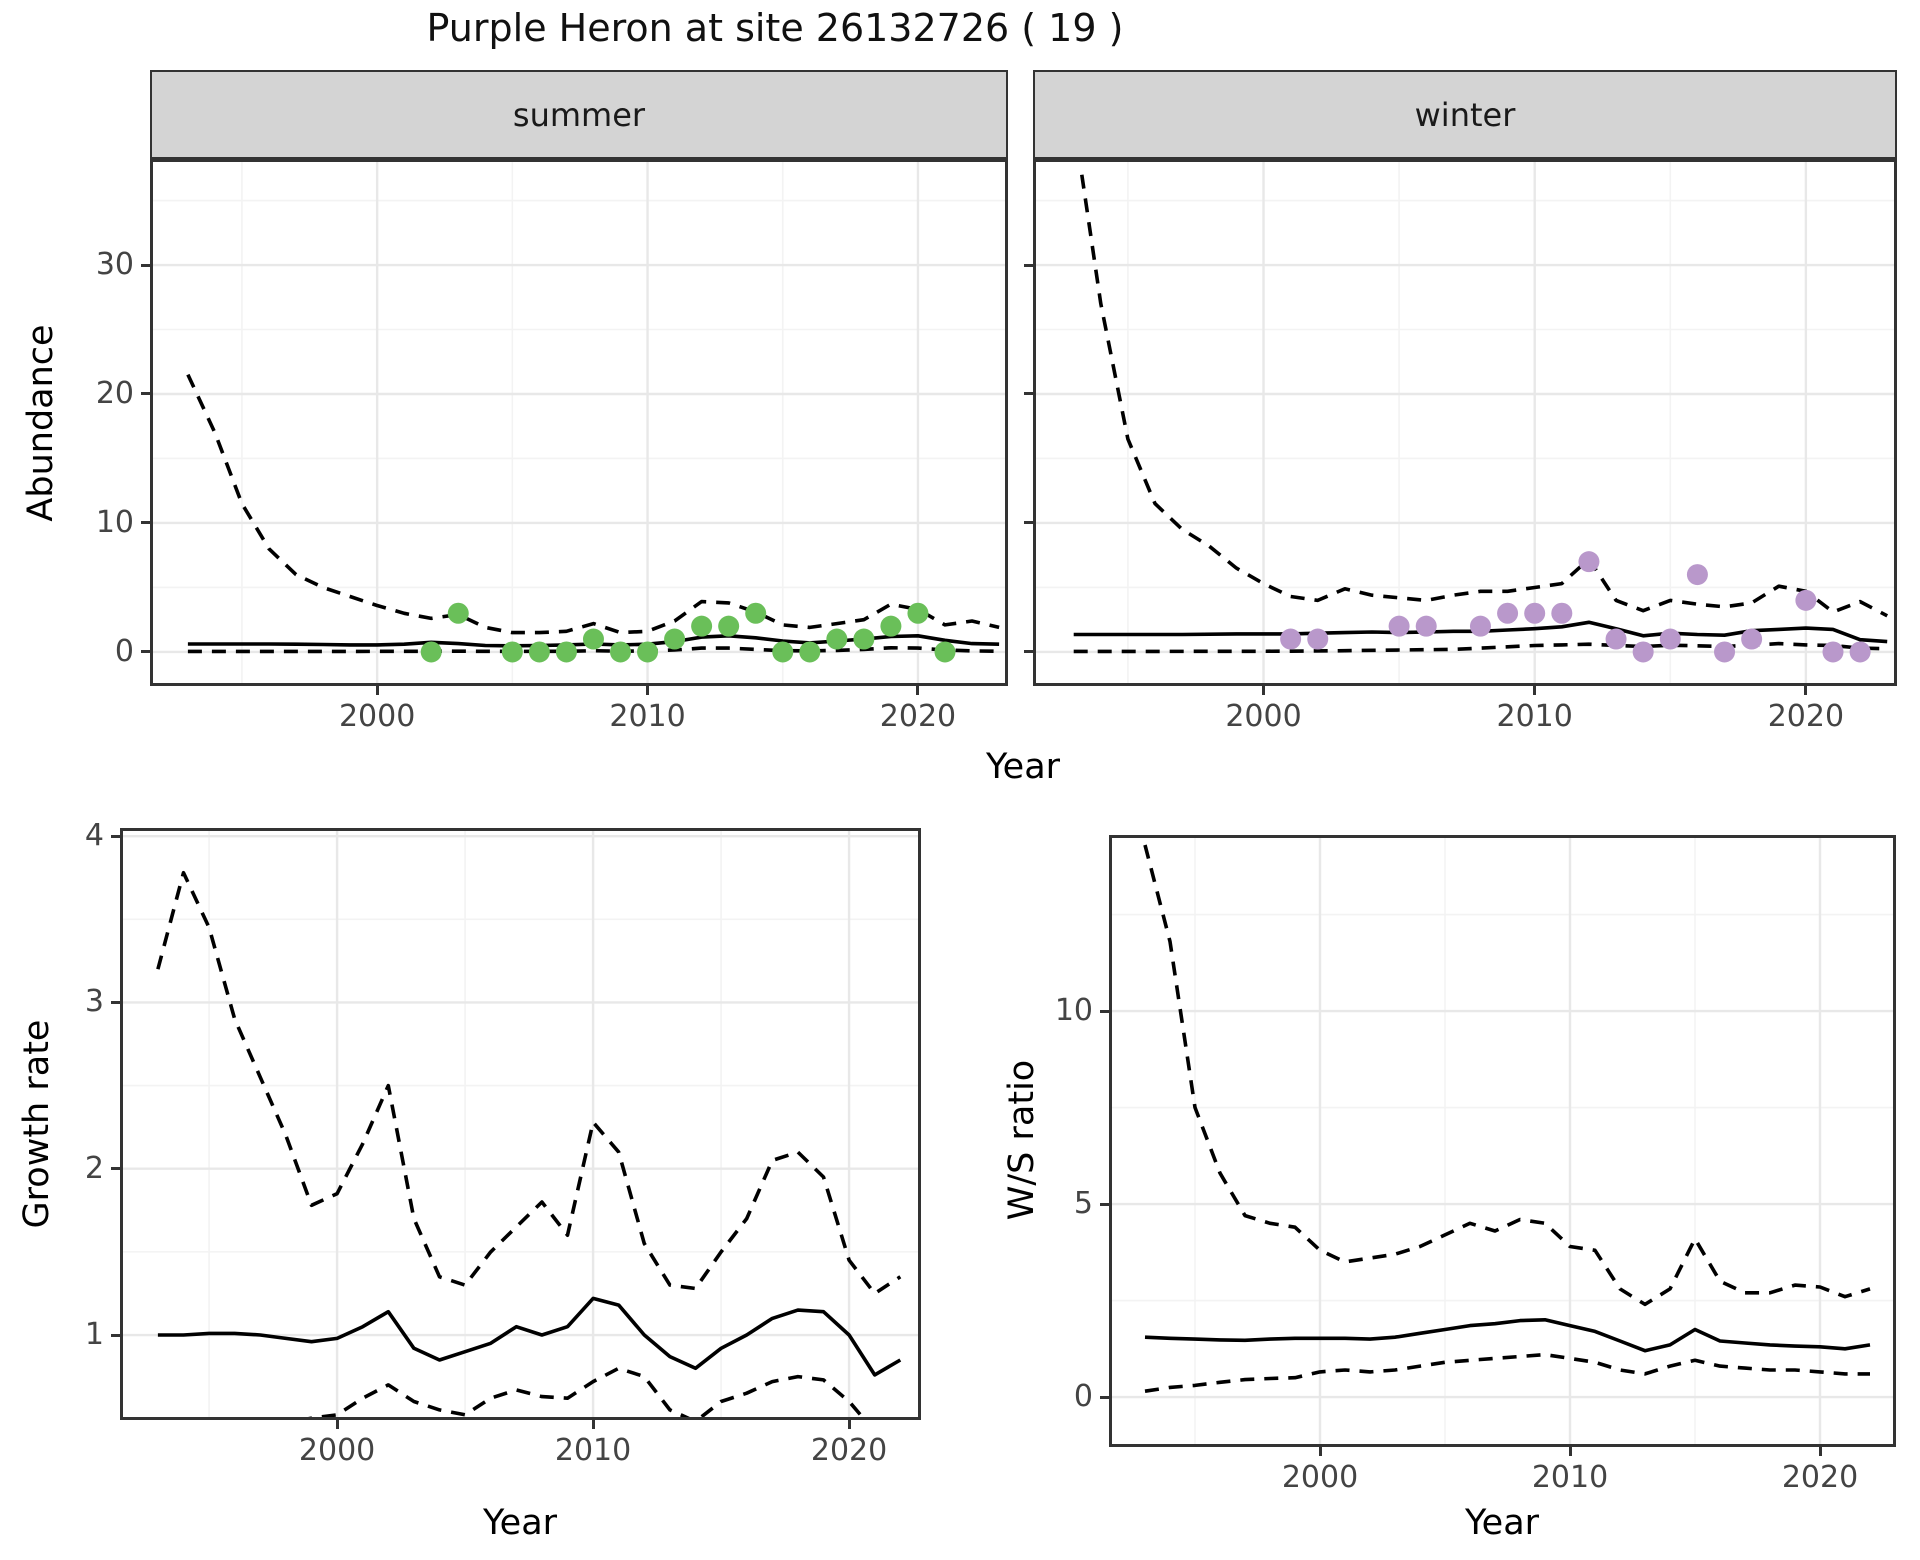  I want to click on ws-year-axis-title: Year, so click(1502, 1523).